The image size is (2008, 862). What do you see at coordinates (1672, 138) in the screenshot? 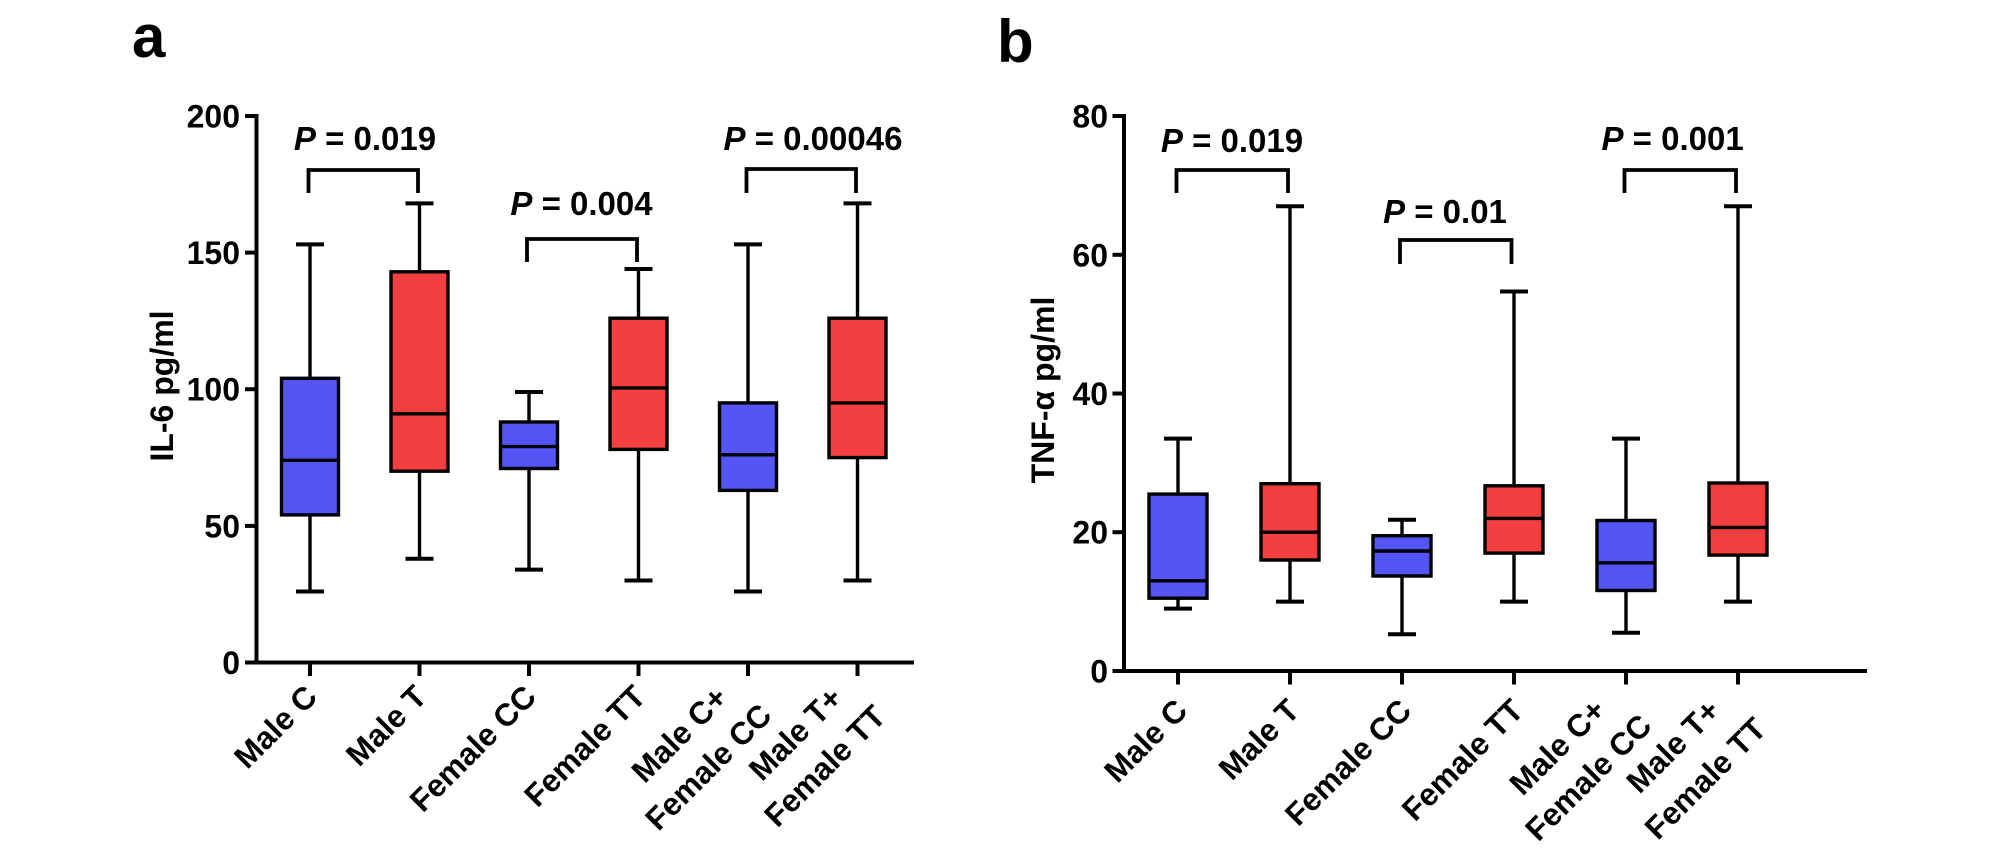
I see `svg-text: P = 0.001` at bounding box center [1672, 138].